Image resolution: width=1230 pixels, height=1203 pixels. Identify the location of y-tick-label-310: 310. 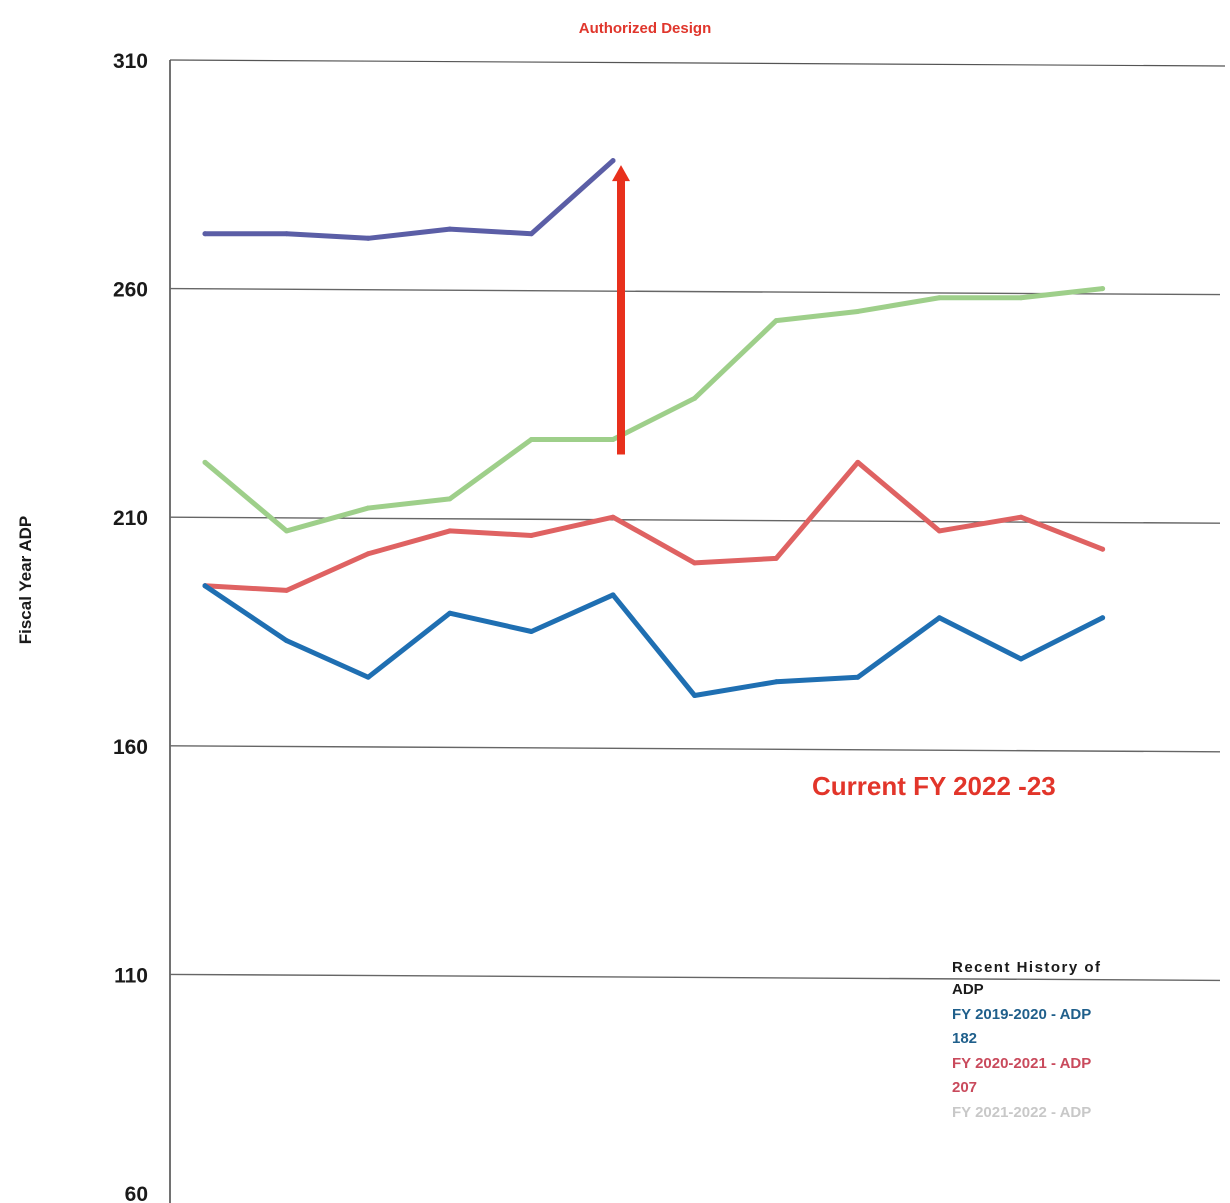
(130, 61).